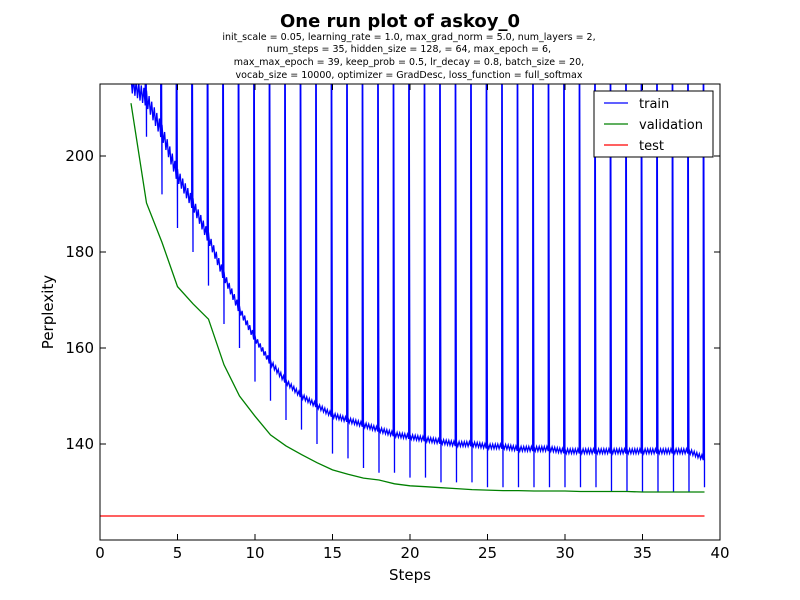  What do you see at coordinates (254, 553) in the screenshot?
I see `x-tick-label: 10` at bounding box center [254, 553].